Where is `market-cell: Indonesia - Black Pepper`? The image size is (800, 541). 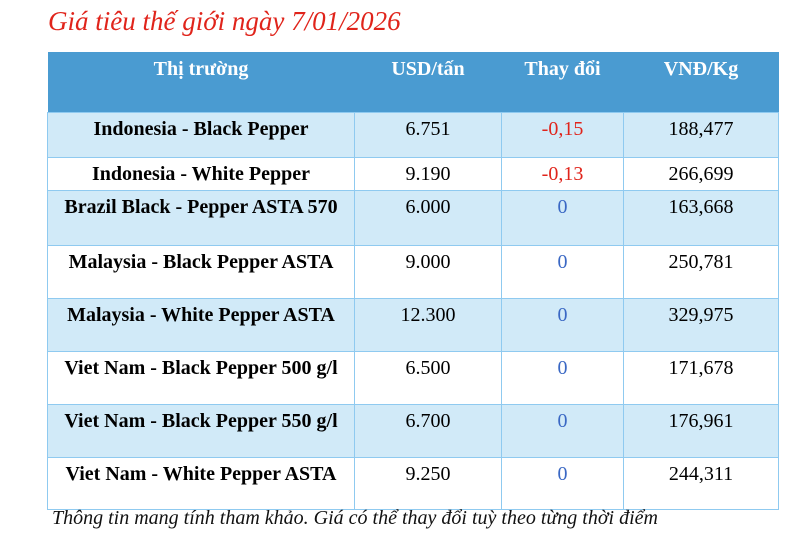 market-cell: Indonesia - Black Pepper is located at coordinates (201, 135).